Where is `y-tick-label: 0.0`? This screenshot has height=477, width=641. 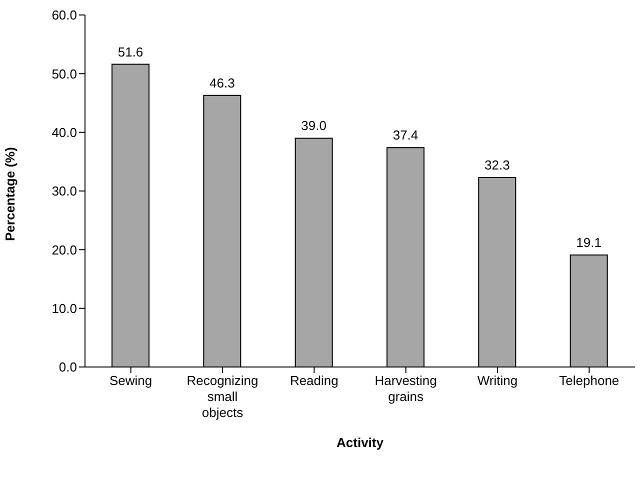 y-tick-label: 0.0 is located at coordinates (67, 367).